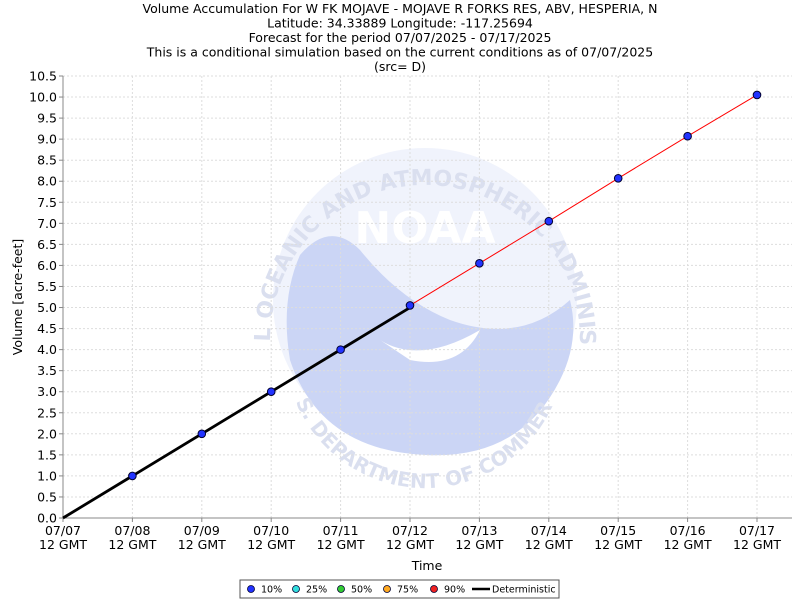 The image size is (800, 600). What do you see at coordinates (271, 590) in the screenshot?
I see `legend-label: 10%` at bounding box center [271, 590].